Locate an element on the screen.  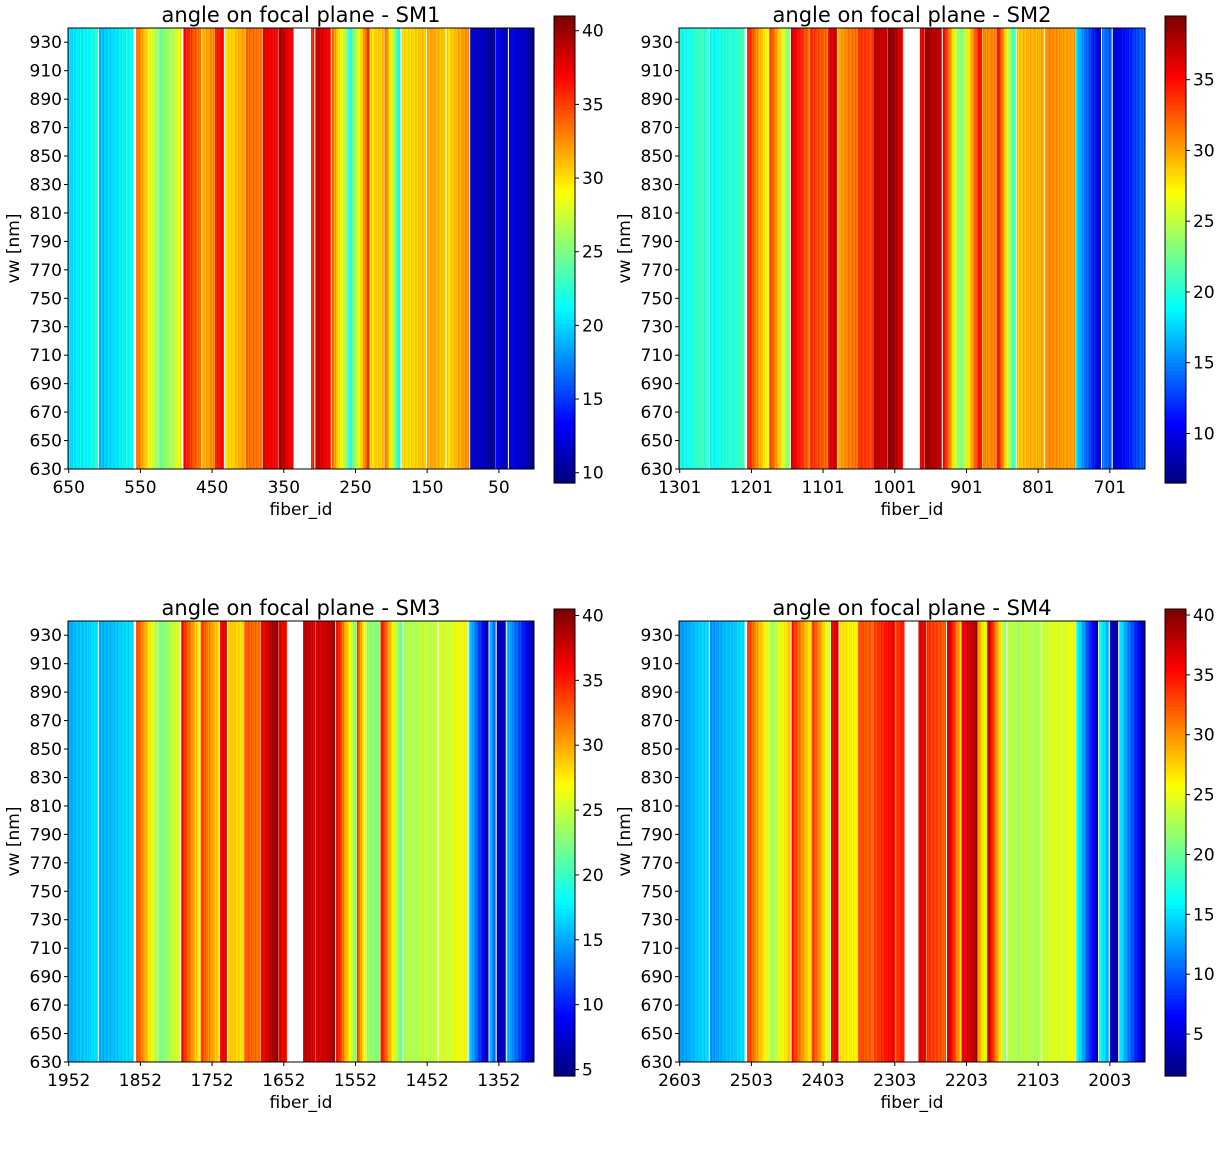
x-tick-label: 50 is located at coordinates (499, 488).